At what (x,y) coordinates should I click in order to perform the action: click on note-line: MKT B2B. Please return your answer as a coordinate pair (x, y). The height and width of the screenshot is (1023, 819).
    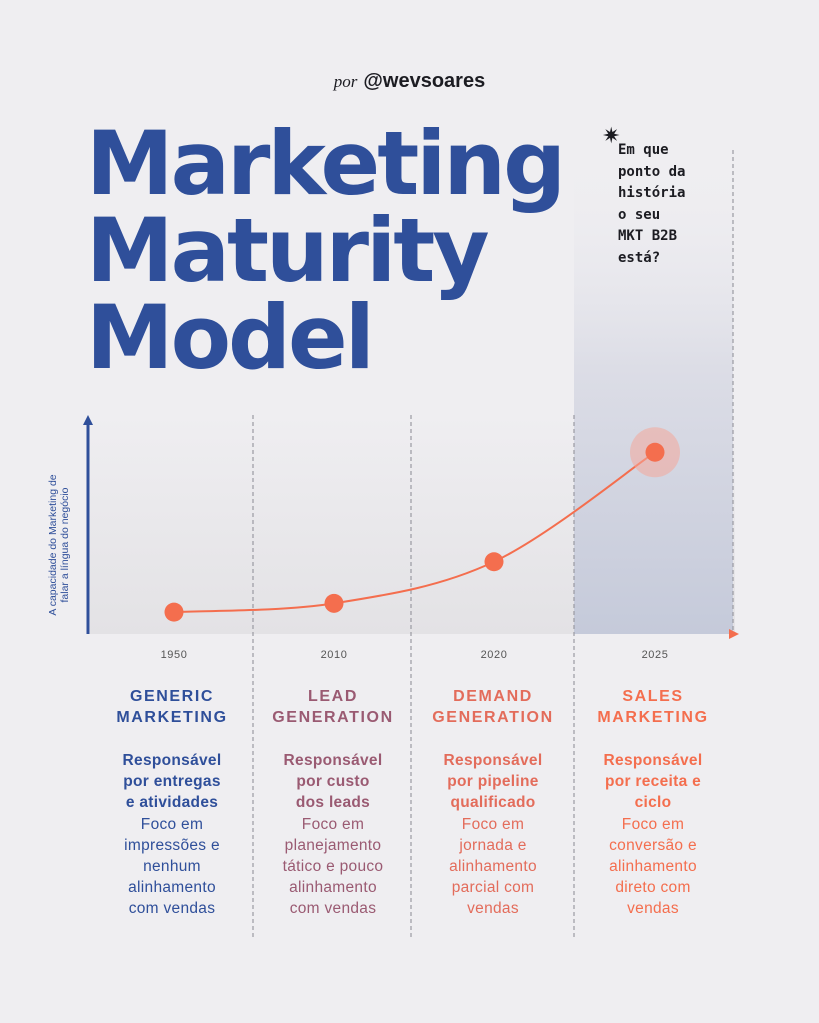
    Looking at the image, I should click on (648, 236).